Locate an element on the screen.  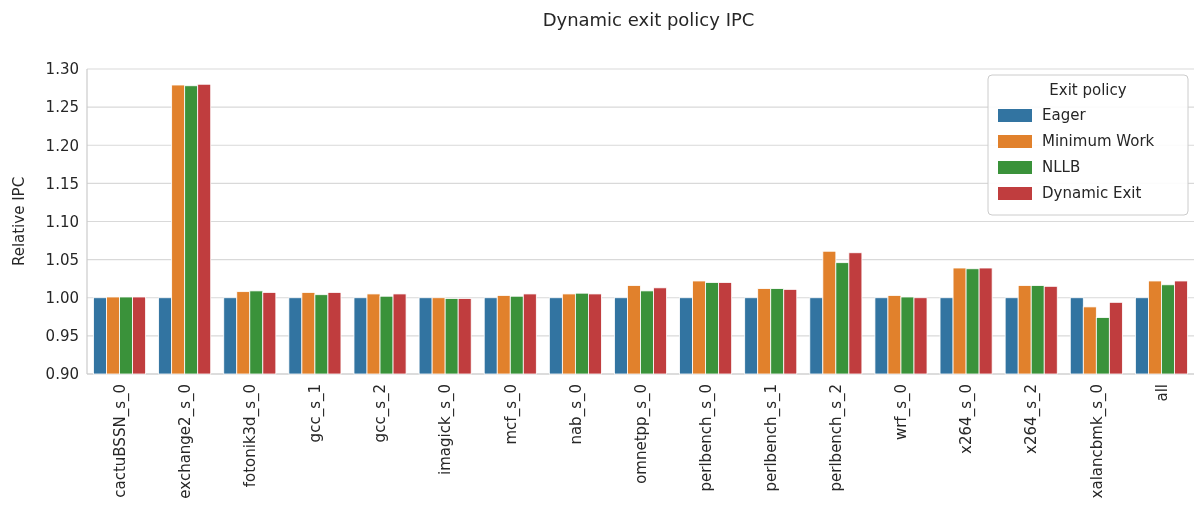
y-tick-label: 1.30 is located at coordinates (62, 69).